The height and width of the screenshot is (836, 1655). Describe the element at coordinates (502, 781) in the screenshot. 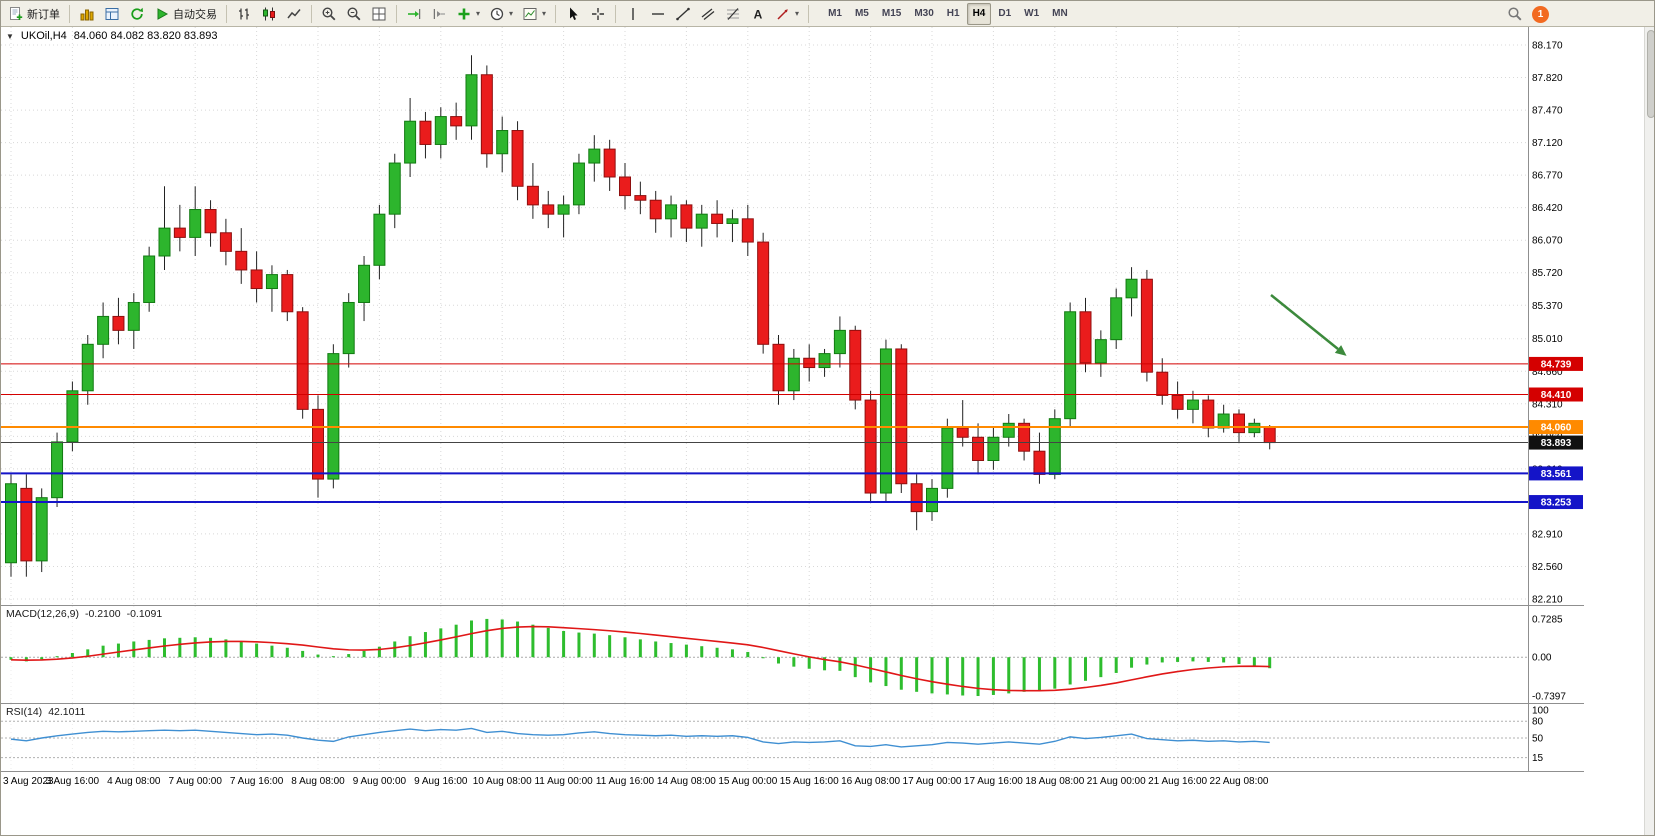

I see `time-axis-label: 10 Aug 08:00` at that location.